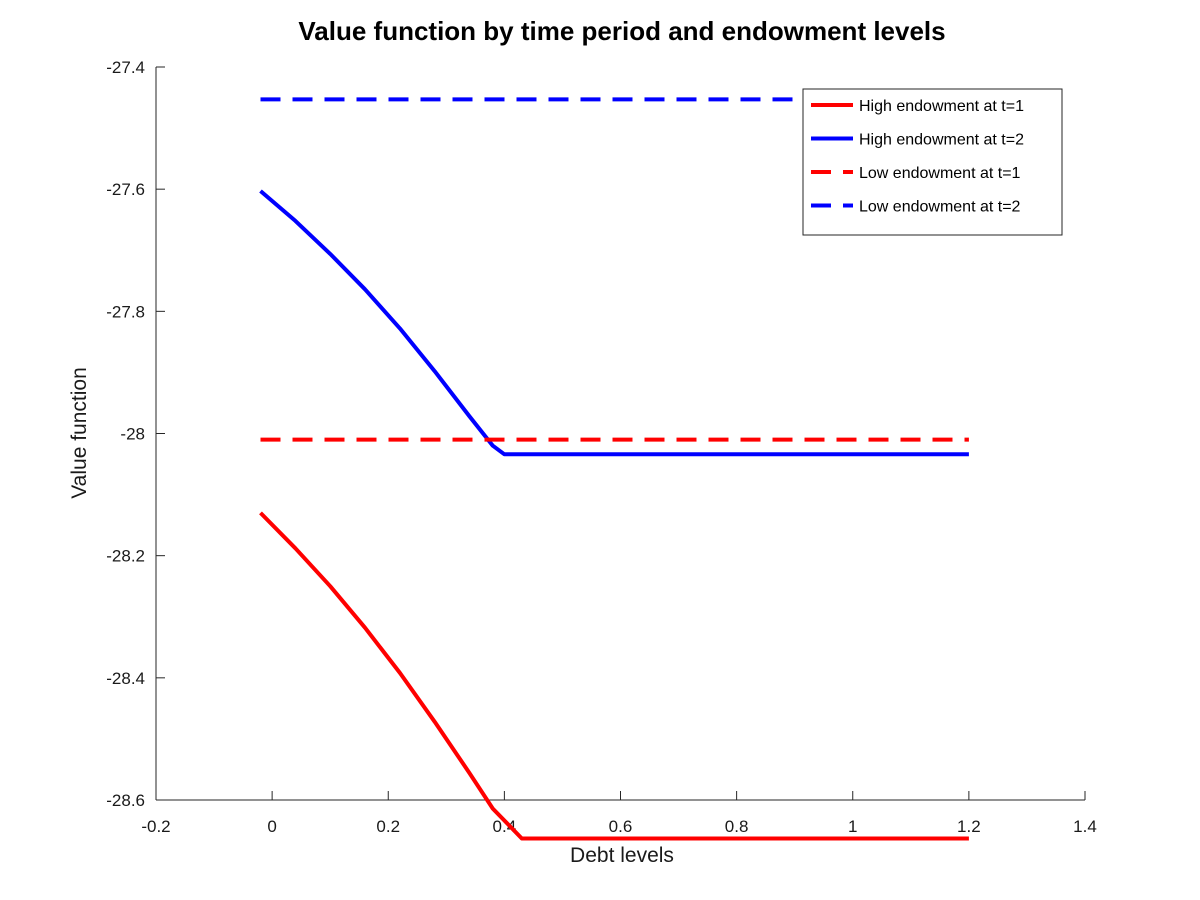  Describe the element at coordinates (388, 826) in the screenshot. I see `x-tick-label: 0.2` at that location.